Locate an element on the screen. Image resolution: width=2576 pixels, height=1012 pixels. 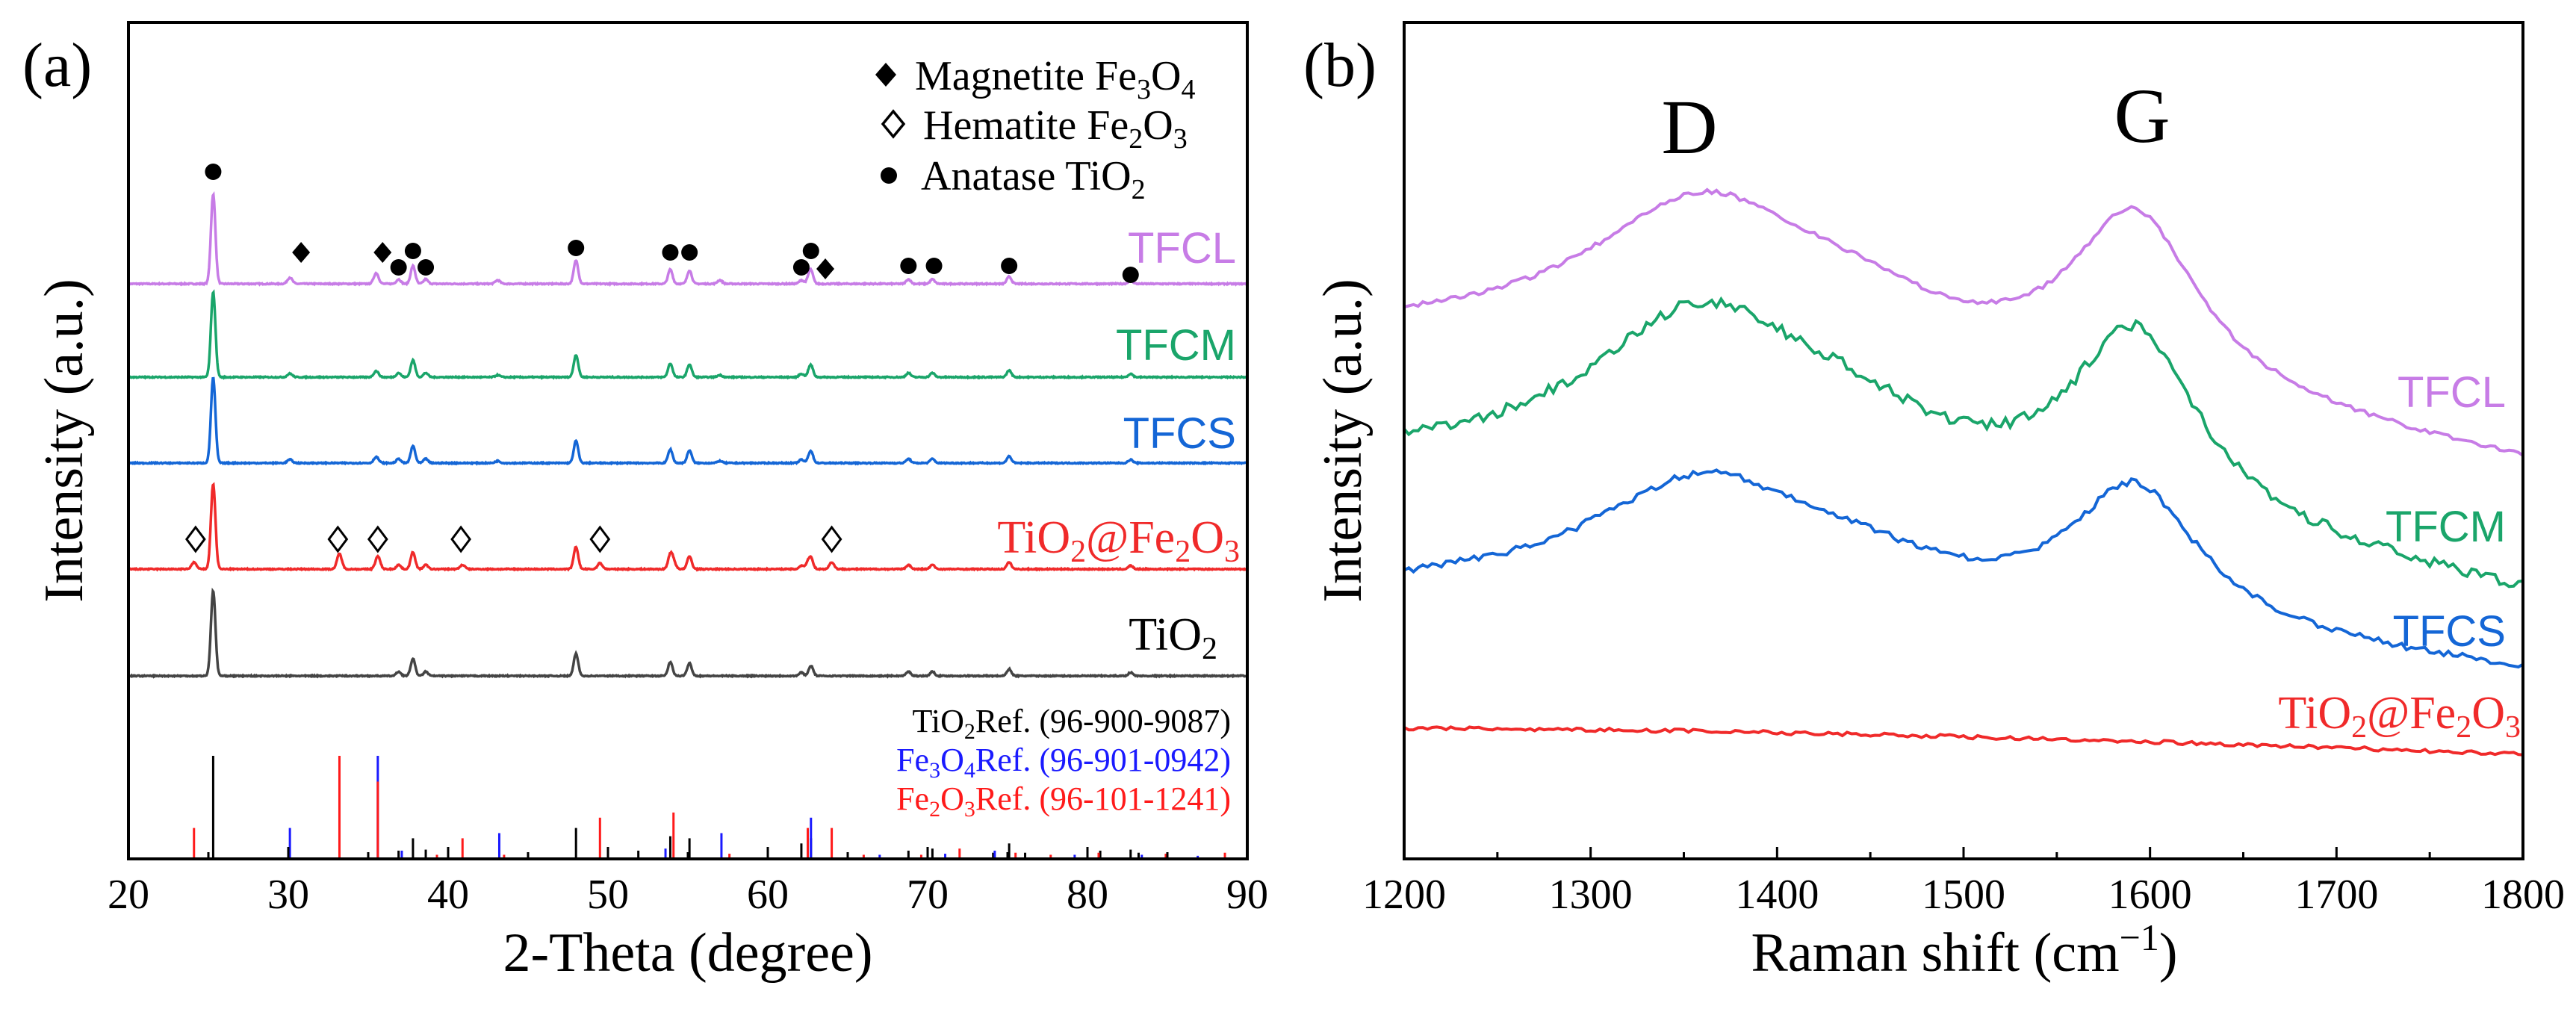
x-tick-label: 1800 is located at coordinates (2523, 895).